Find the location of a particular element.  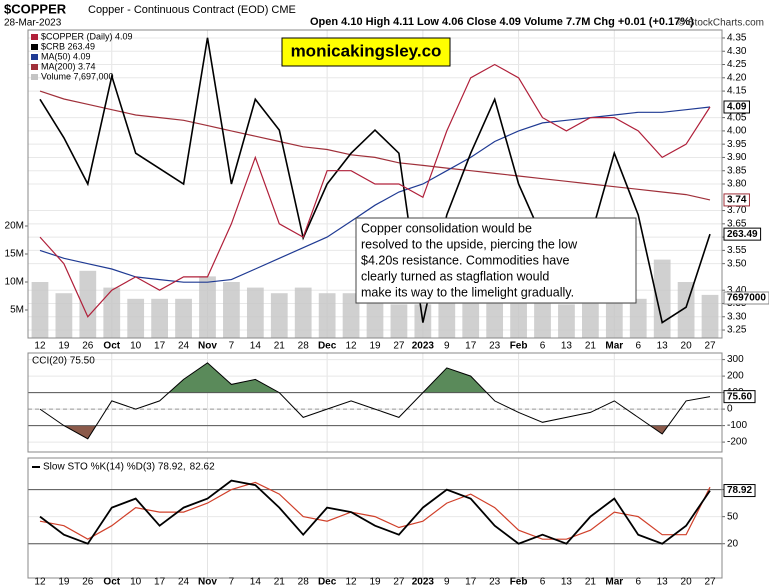

last-value-box: 4.09 is located at coordinates (736, 107).